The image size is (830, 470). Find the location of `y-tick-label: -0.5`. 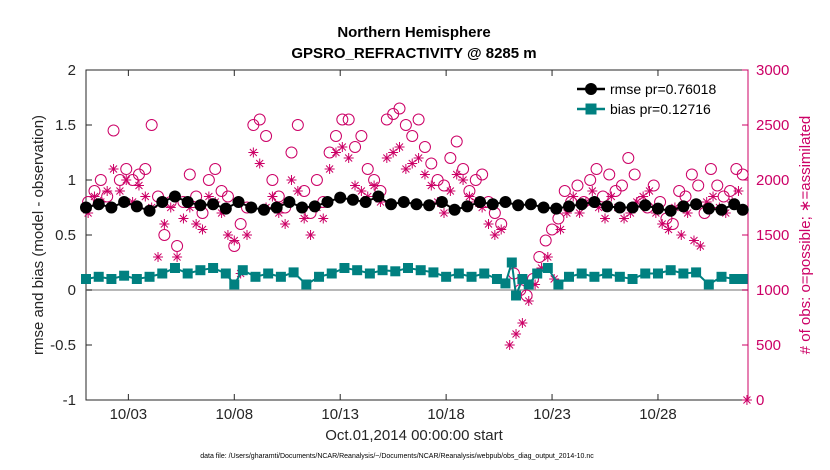

y-tick-label: -0.5 is located at coordinates (63, 345).